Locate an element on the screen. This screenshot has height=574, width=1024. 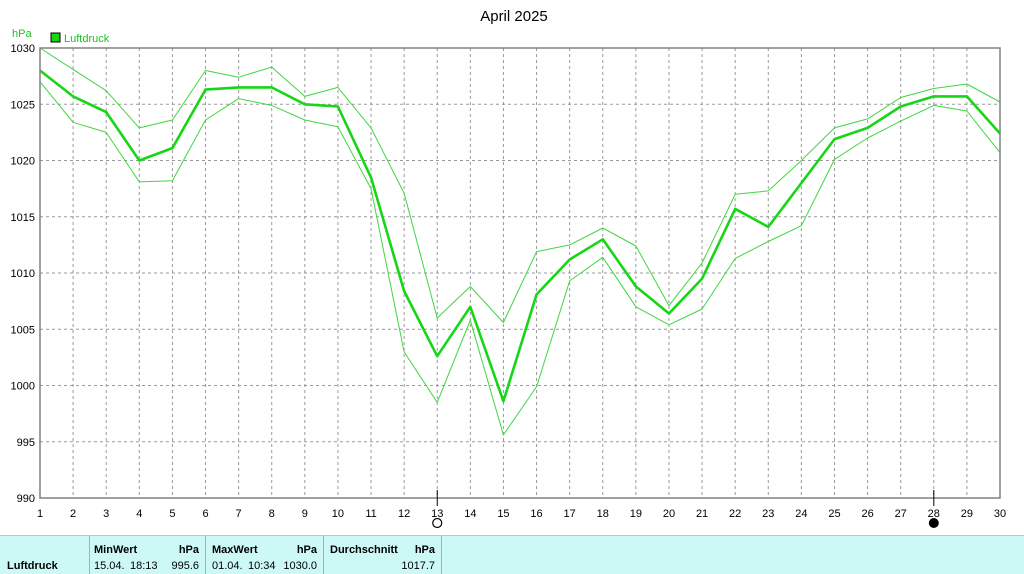
min-time: 18:13 is located at coordinates (144, 566).